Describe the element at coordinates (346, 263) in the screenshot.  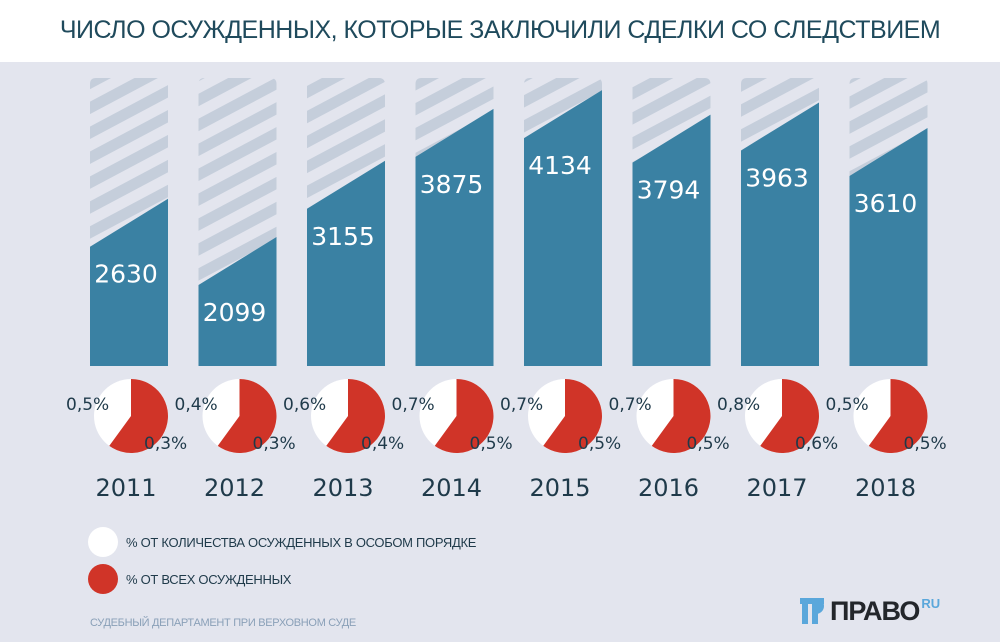
I see `bar-2013` at that location.